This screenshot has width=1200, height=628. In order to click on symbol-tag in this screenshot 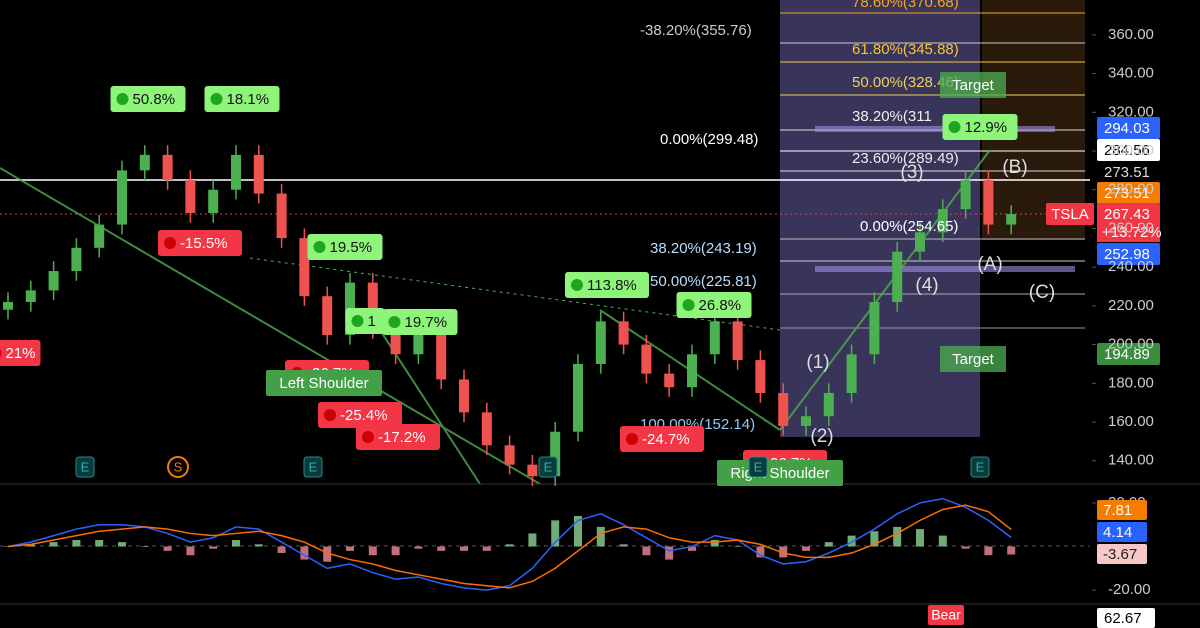, I will do `click(1070, 214)`.